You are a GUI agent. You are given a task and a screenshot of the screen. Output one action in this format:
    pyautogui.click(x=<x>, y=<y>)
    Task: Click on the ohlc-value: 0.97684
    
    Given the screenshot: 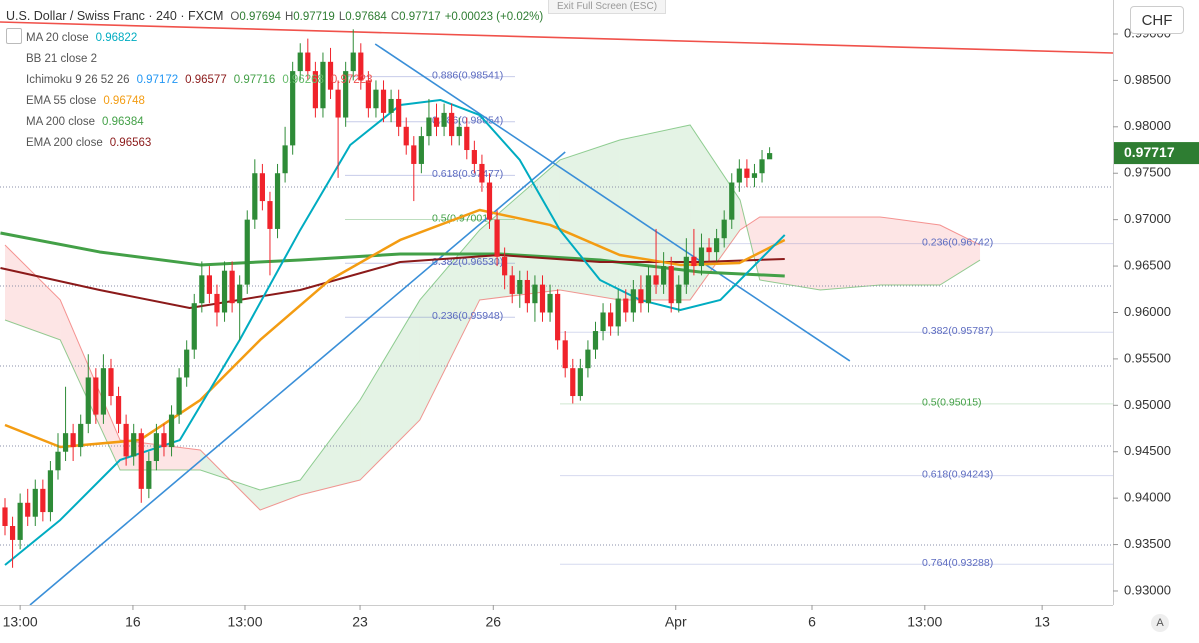 What is the action you would take?
    pyautogui.click(x=366, y=17)
    